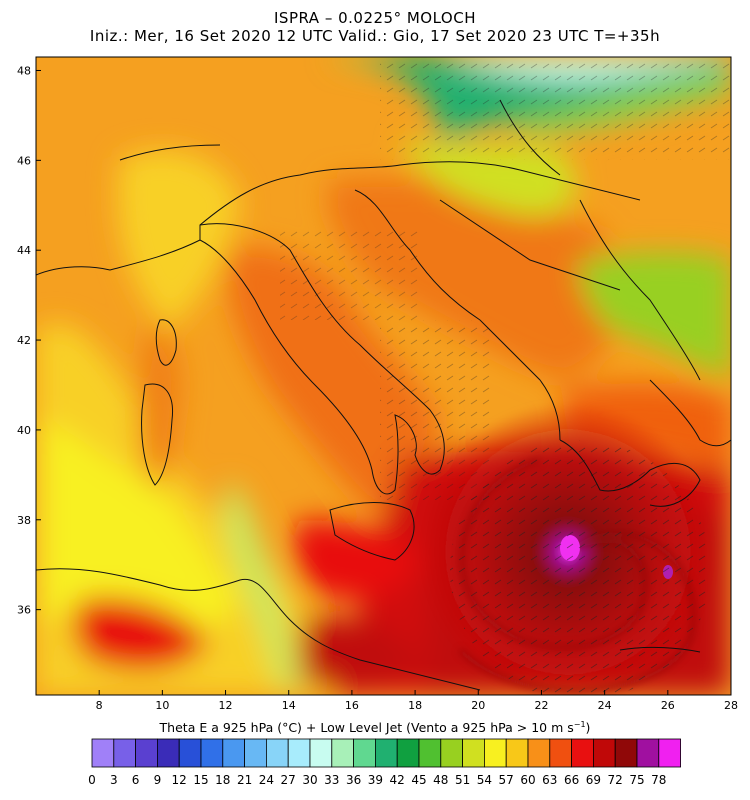 The image size is (750, 800). What do you see at coordinates (352, 705) in the screenshot?
I see `lon-tick-label: 16` at bounding box center [352, 705].